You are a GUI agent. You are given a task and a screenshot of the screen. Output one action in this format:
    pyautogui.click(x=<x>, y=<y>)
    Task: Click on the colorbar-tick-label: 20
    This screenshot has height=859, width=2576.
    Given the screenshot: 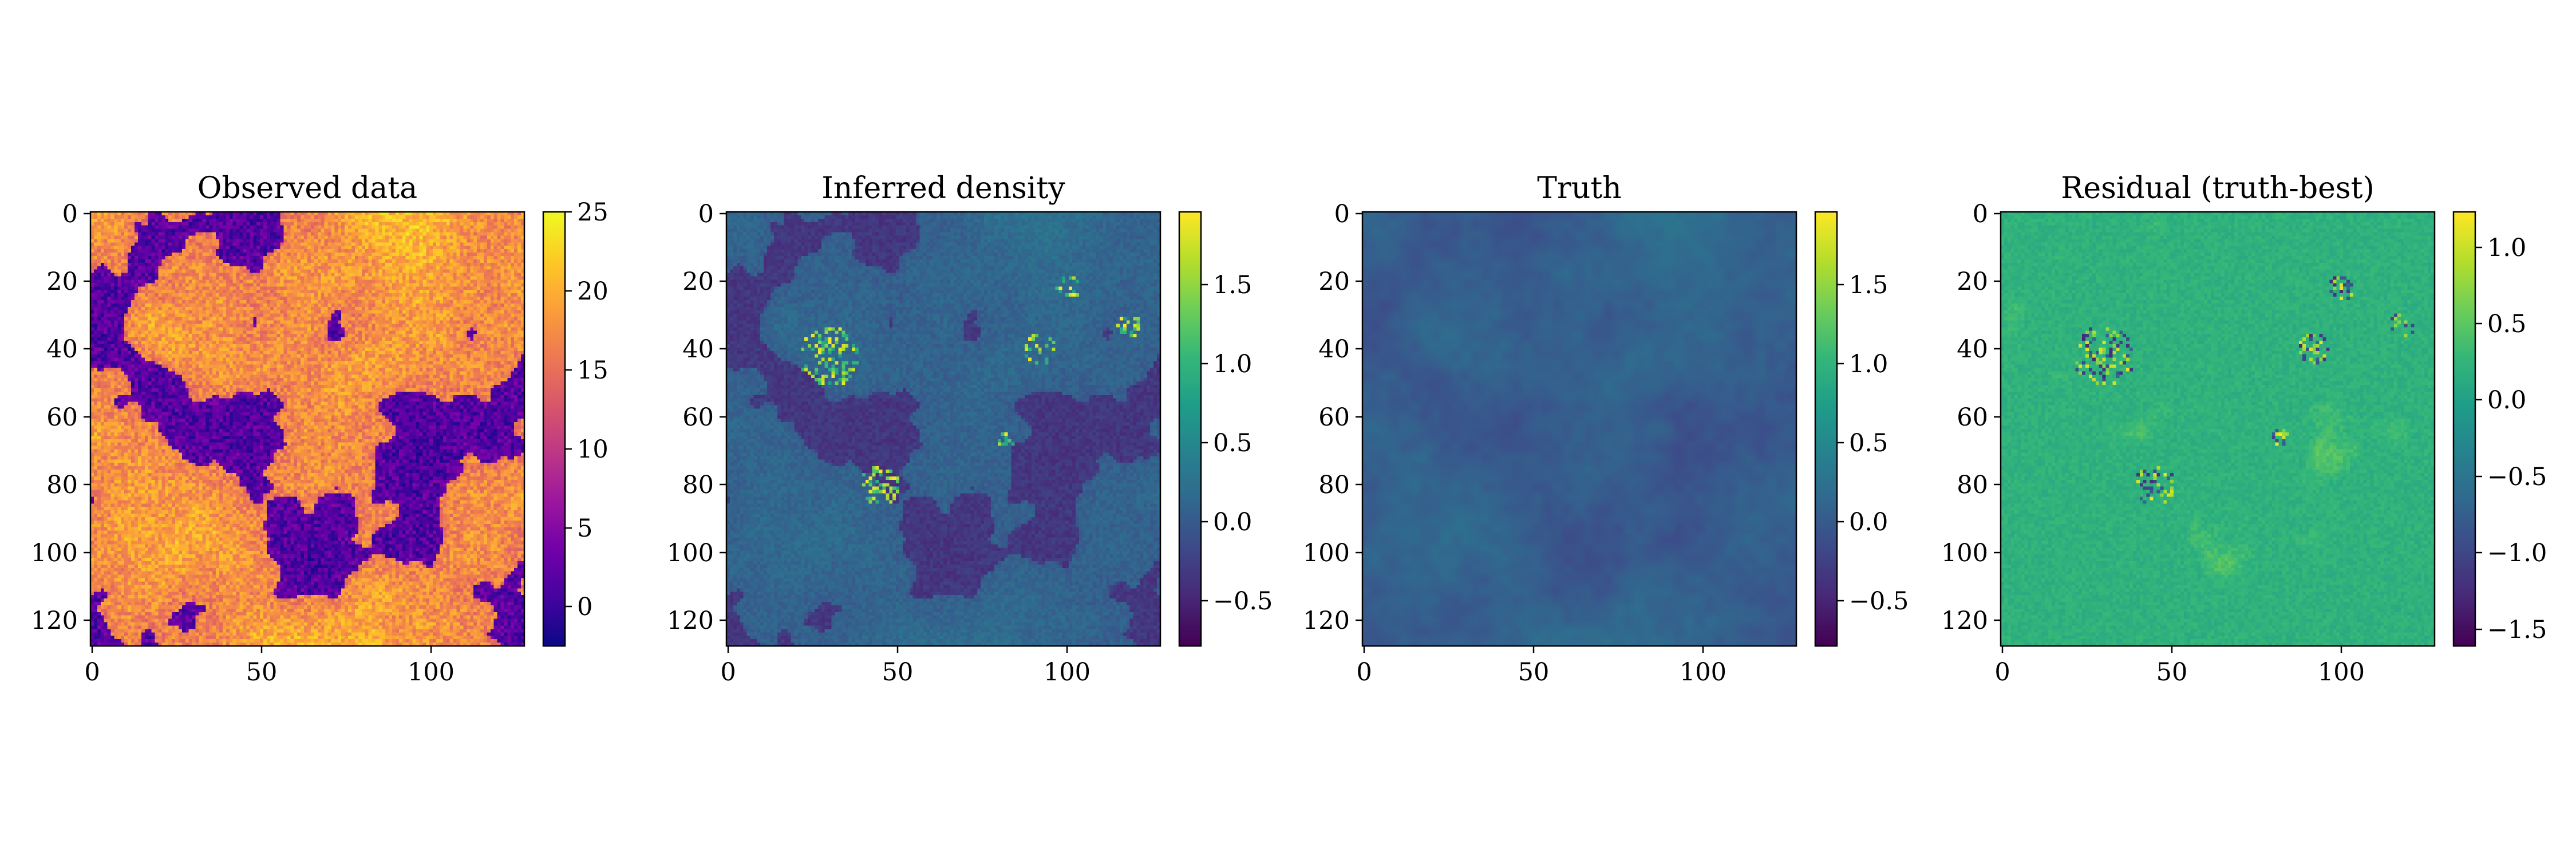 What is the action you would take?
    pyautogui.click(x=593, y=291)
    